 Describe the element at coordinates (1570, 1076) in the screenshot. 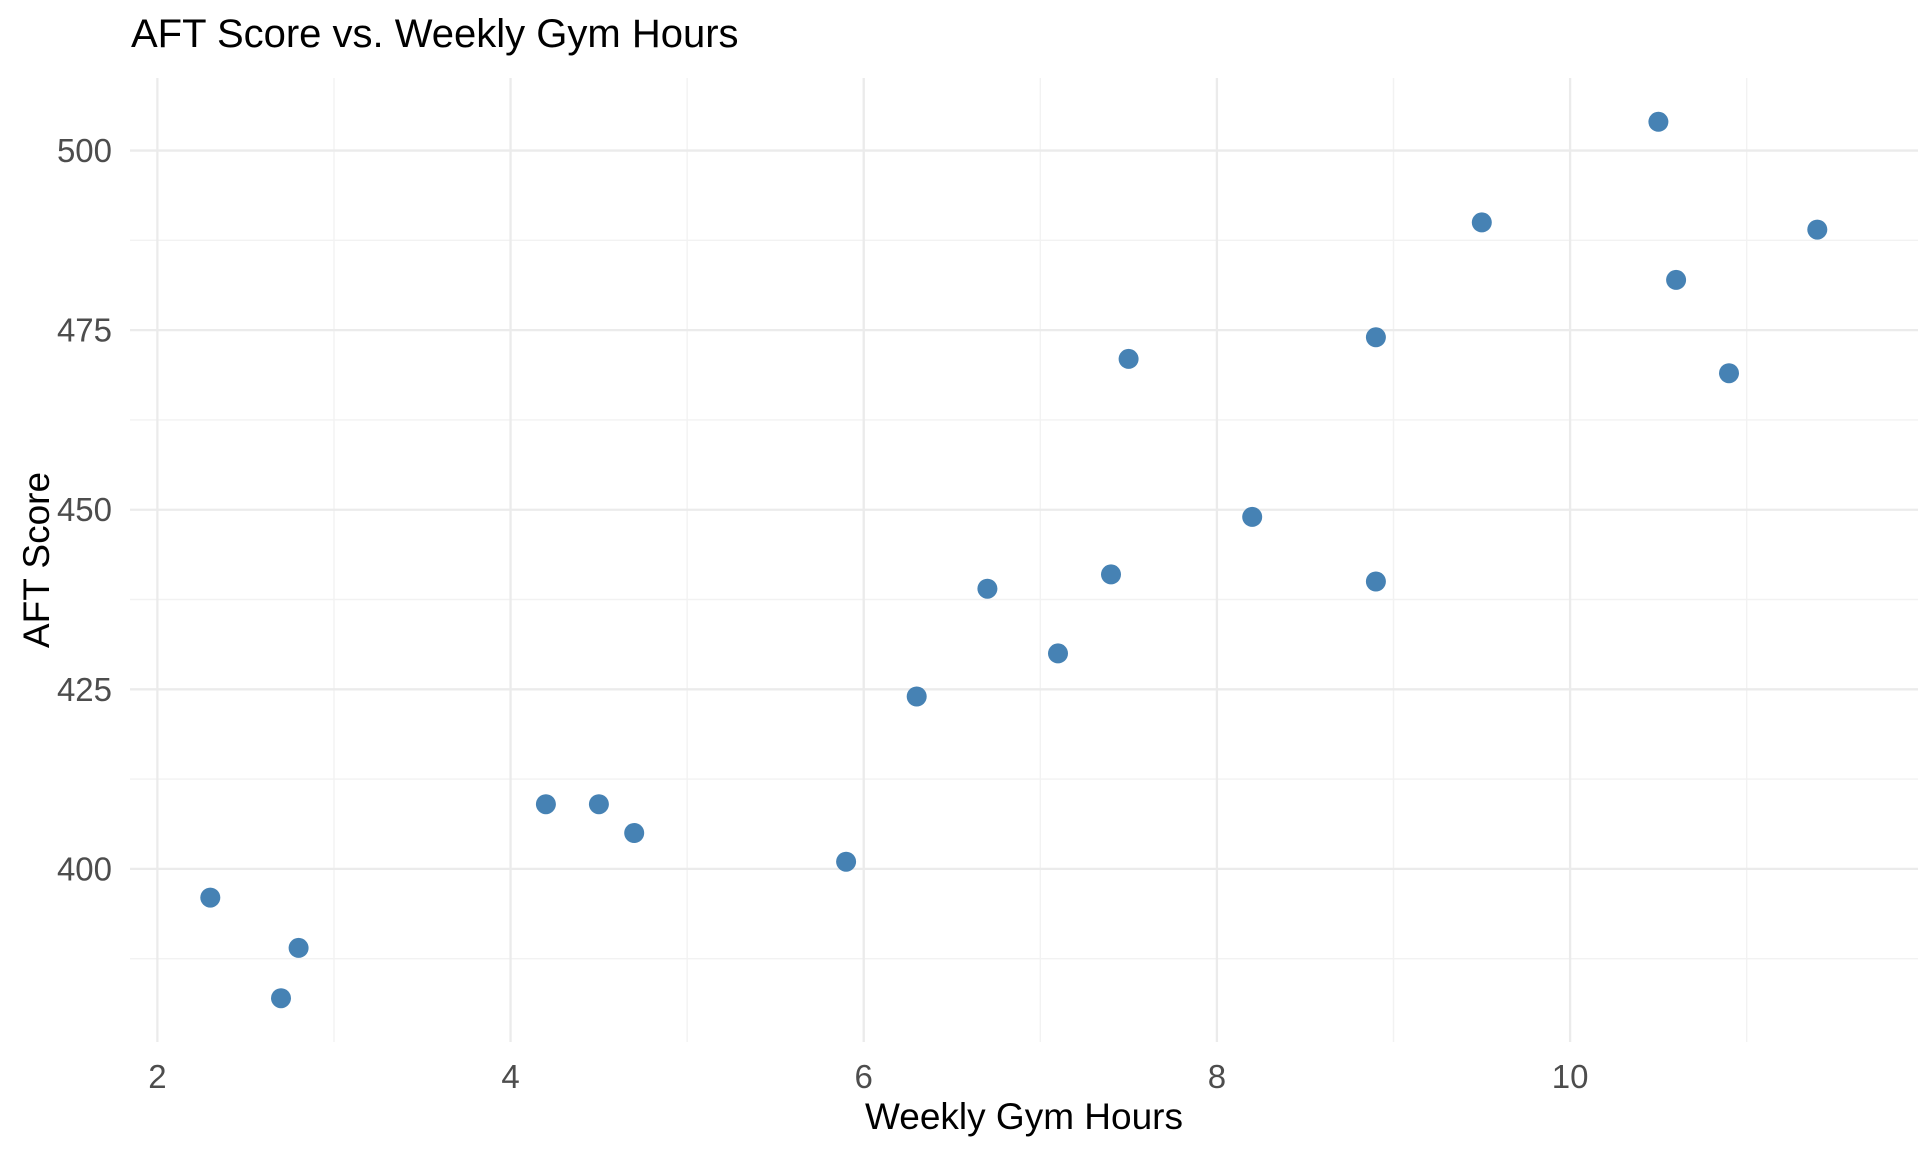

I see `x-tick-label: 10` at that location.